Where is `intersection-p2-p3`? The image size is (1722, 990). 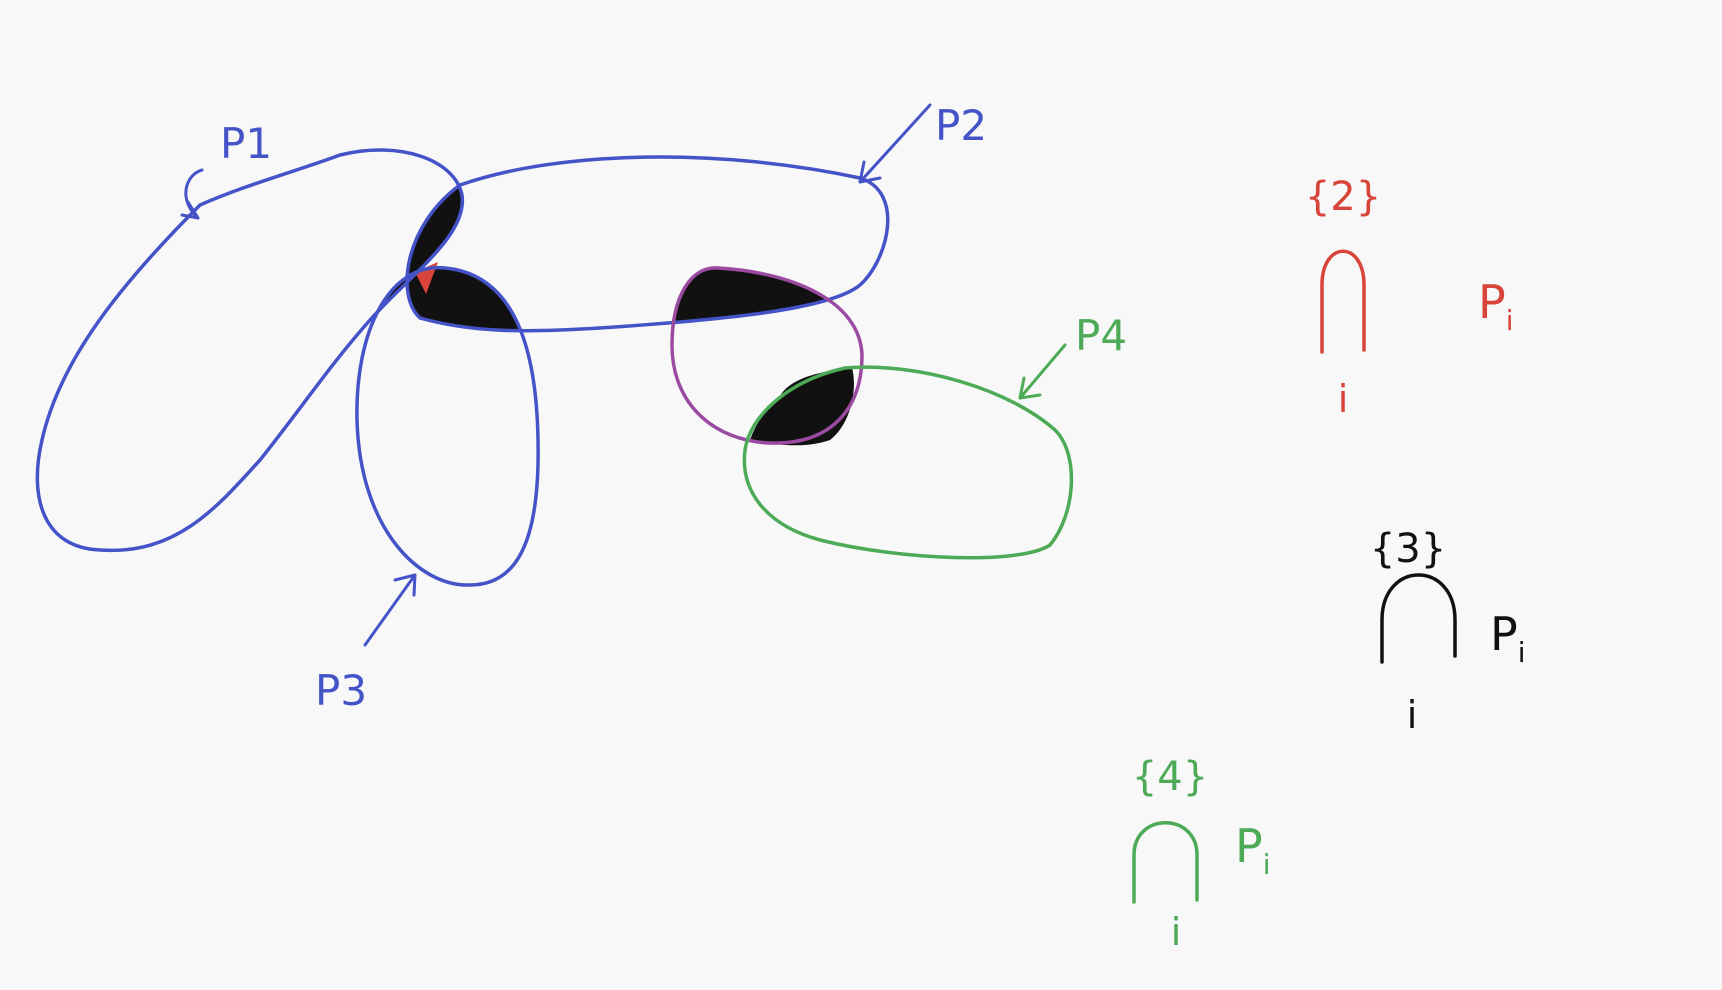
intersection-p2-p3 is located at coordinates (473, 299).